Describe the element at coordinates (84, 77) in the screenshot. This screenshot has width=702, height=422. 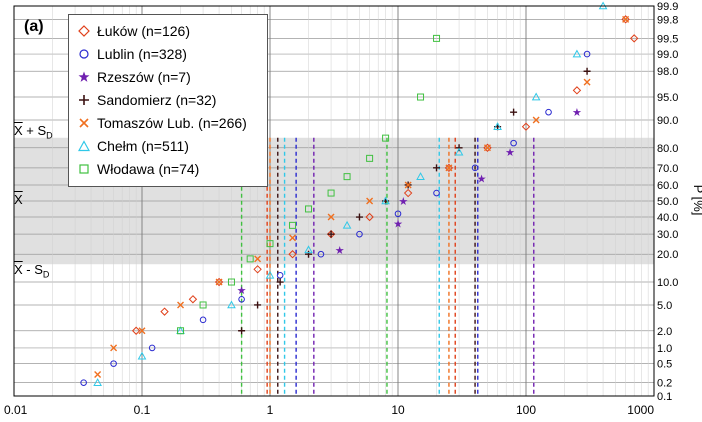
I see `star-marker-icon` at that location.